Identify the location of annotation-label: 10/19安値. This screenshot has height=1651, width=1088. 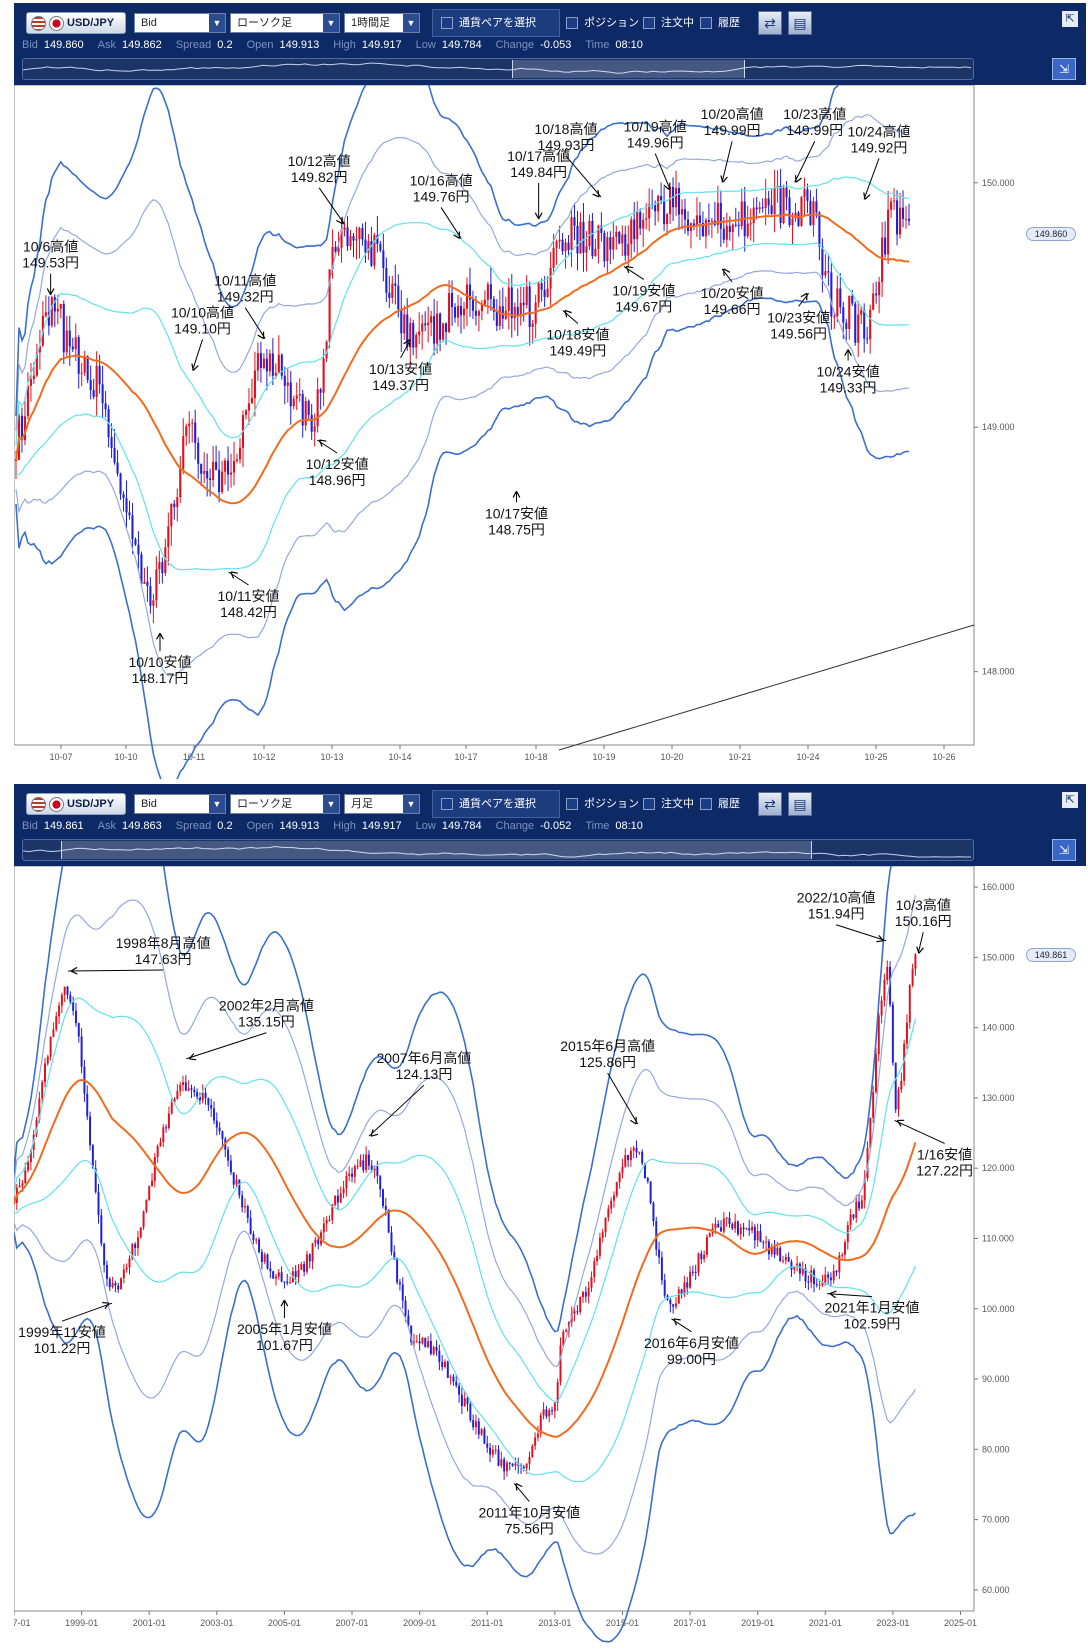
(643, 290).